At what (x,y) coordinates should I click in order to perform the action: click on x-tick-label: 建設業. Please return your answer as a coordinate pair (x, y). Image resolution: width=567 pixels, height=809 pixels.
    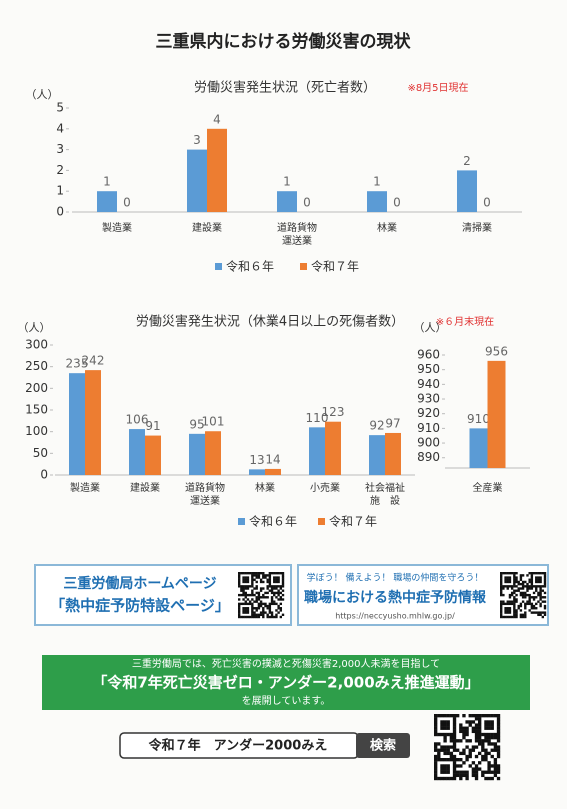
    Looking at the image, I should click on (145, 487).